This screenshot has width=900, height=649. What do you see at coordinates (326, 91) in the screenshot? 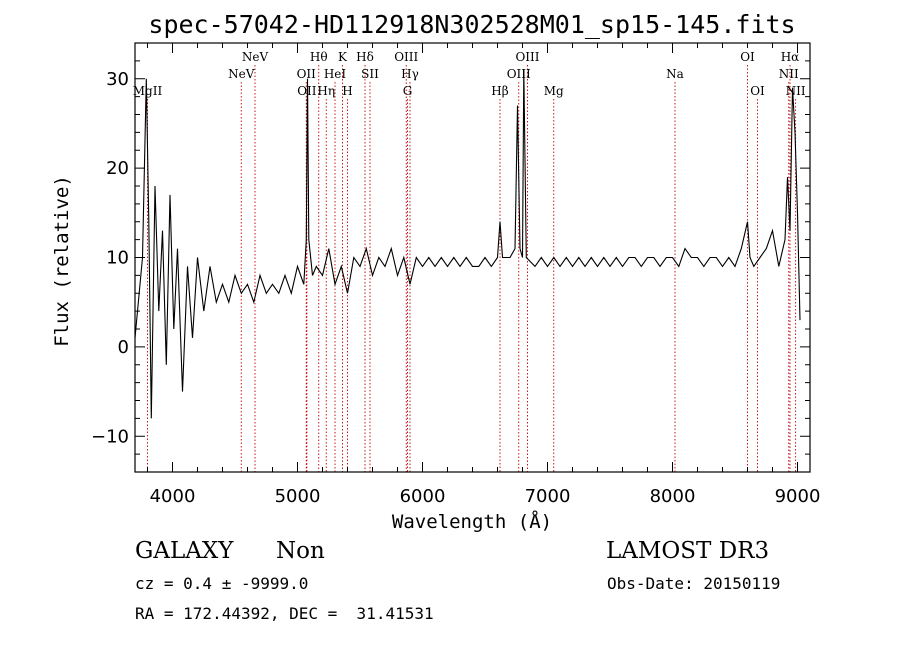
I see `spectral-line-label: Hη` at bounding box center [326, 91].